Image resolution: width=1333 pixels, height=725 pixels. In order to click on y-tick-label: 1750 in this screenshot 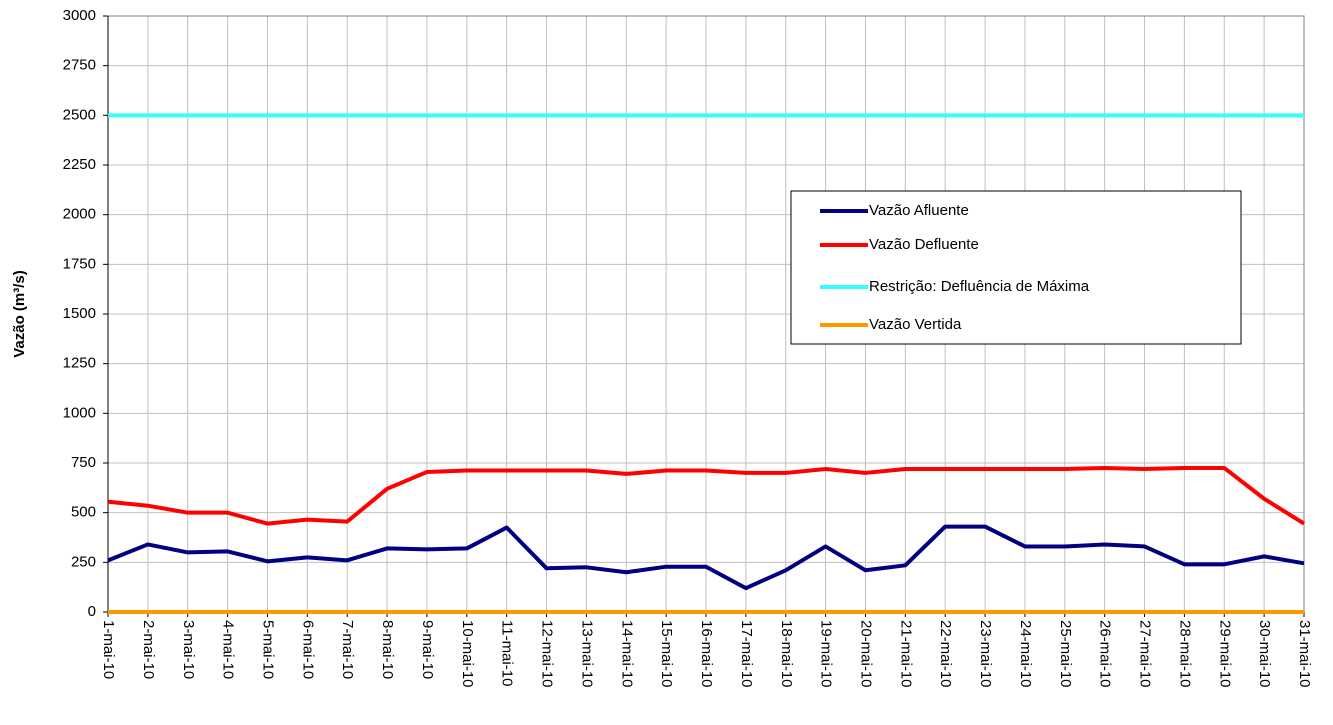, I will do `click(79, 263)`.